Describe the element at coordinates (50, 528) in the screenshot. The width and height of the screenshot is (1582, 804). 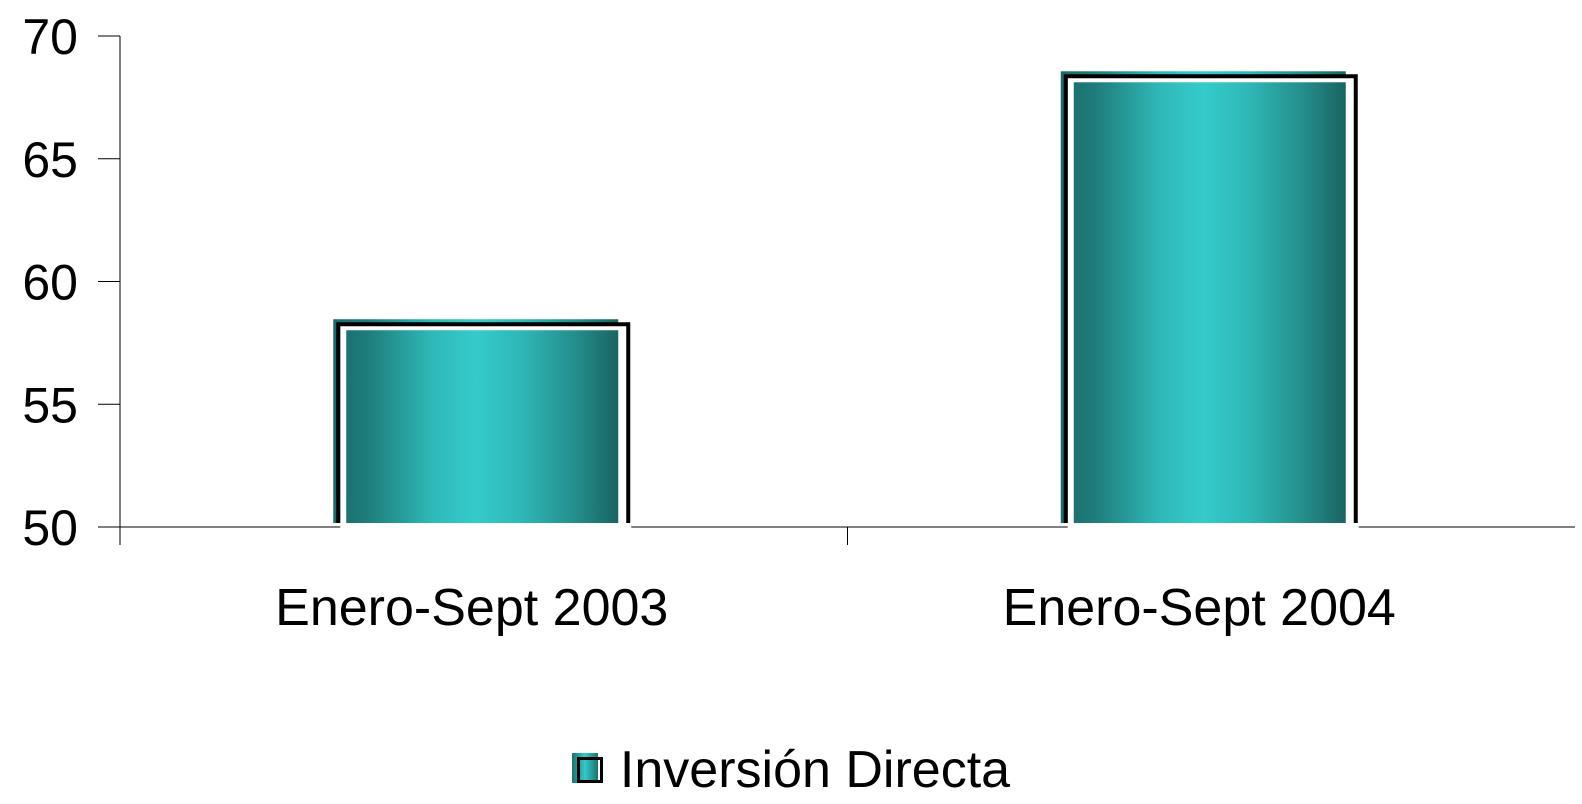
I see `y-tick-label: 50` at that location.